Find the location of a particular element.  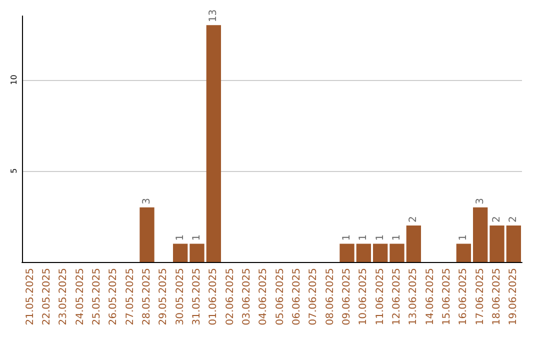

x-tick-label: 10.06.2025 is located at coordinates (364, 297).